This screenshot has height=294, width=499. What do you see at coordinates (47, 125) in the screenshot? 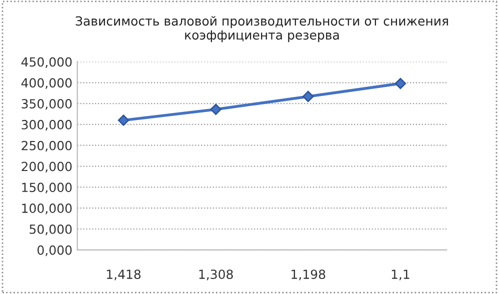
I see `y-tick-label: 300,000` at bounding box center [47, 125].